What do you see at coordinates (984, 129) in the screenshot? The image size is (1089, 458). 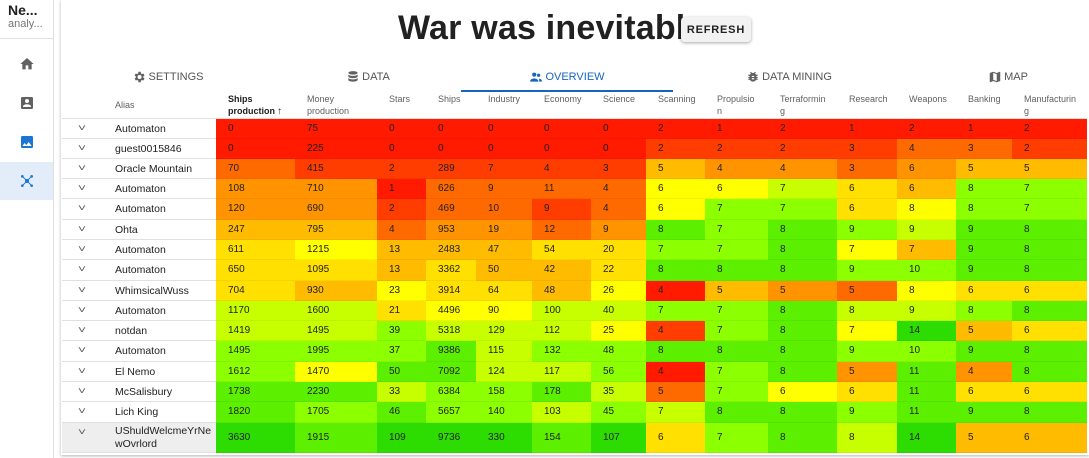 I see `table-cell-banking: 1` at bounding box center [984, 129].